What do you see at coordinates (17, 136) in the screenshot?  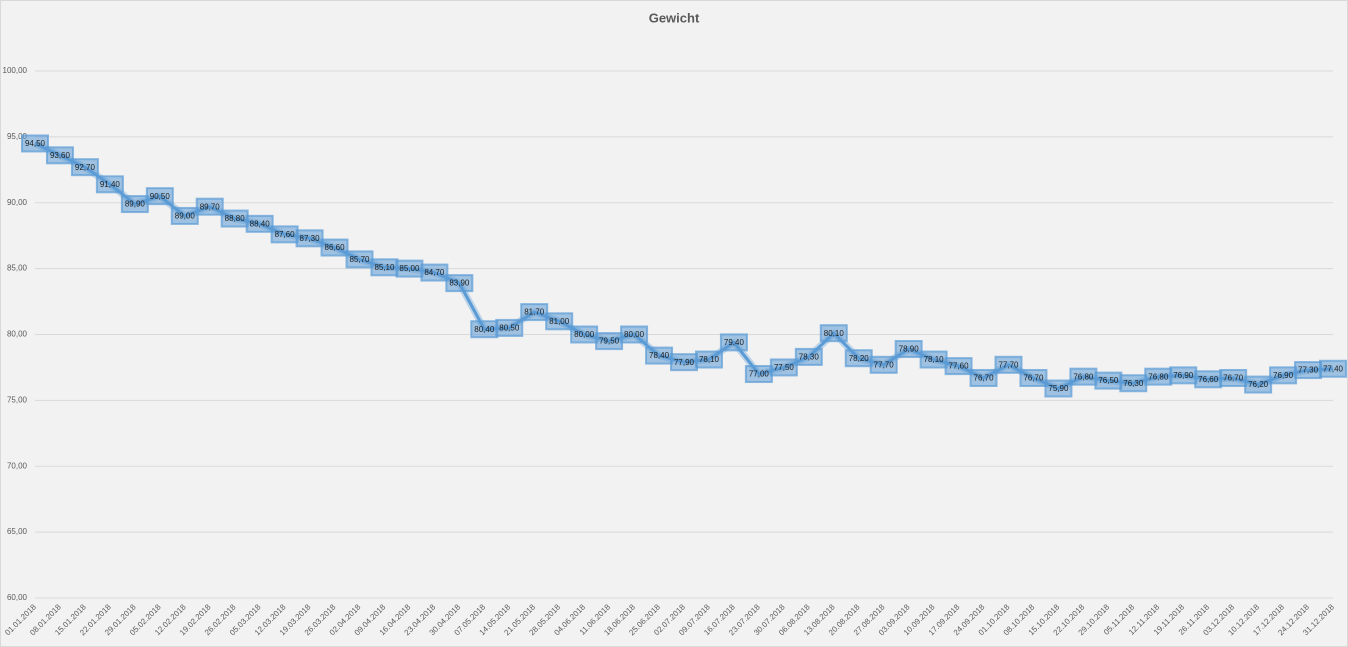 I see `y-tick-label: 95,00` at bounding box center [17, 136].